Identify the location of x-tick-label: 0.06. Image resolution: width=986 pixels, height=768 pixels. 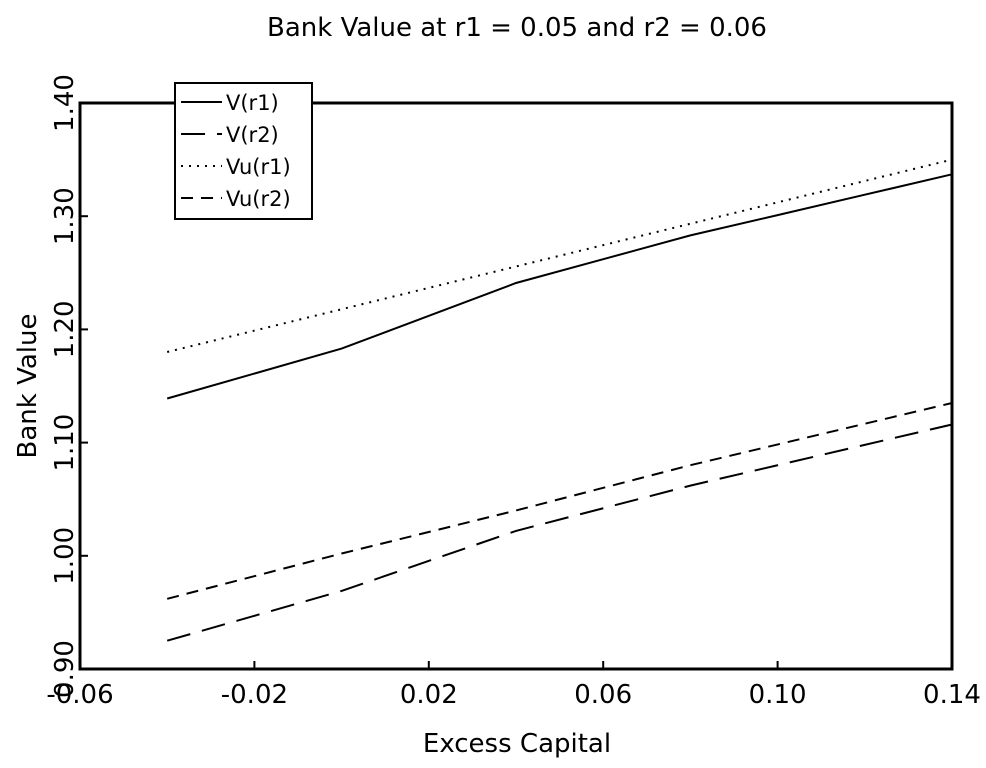
(603, 695).